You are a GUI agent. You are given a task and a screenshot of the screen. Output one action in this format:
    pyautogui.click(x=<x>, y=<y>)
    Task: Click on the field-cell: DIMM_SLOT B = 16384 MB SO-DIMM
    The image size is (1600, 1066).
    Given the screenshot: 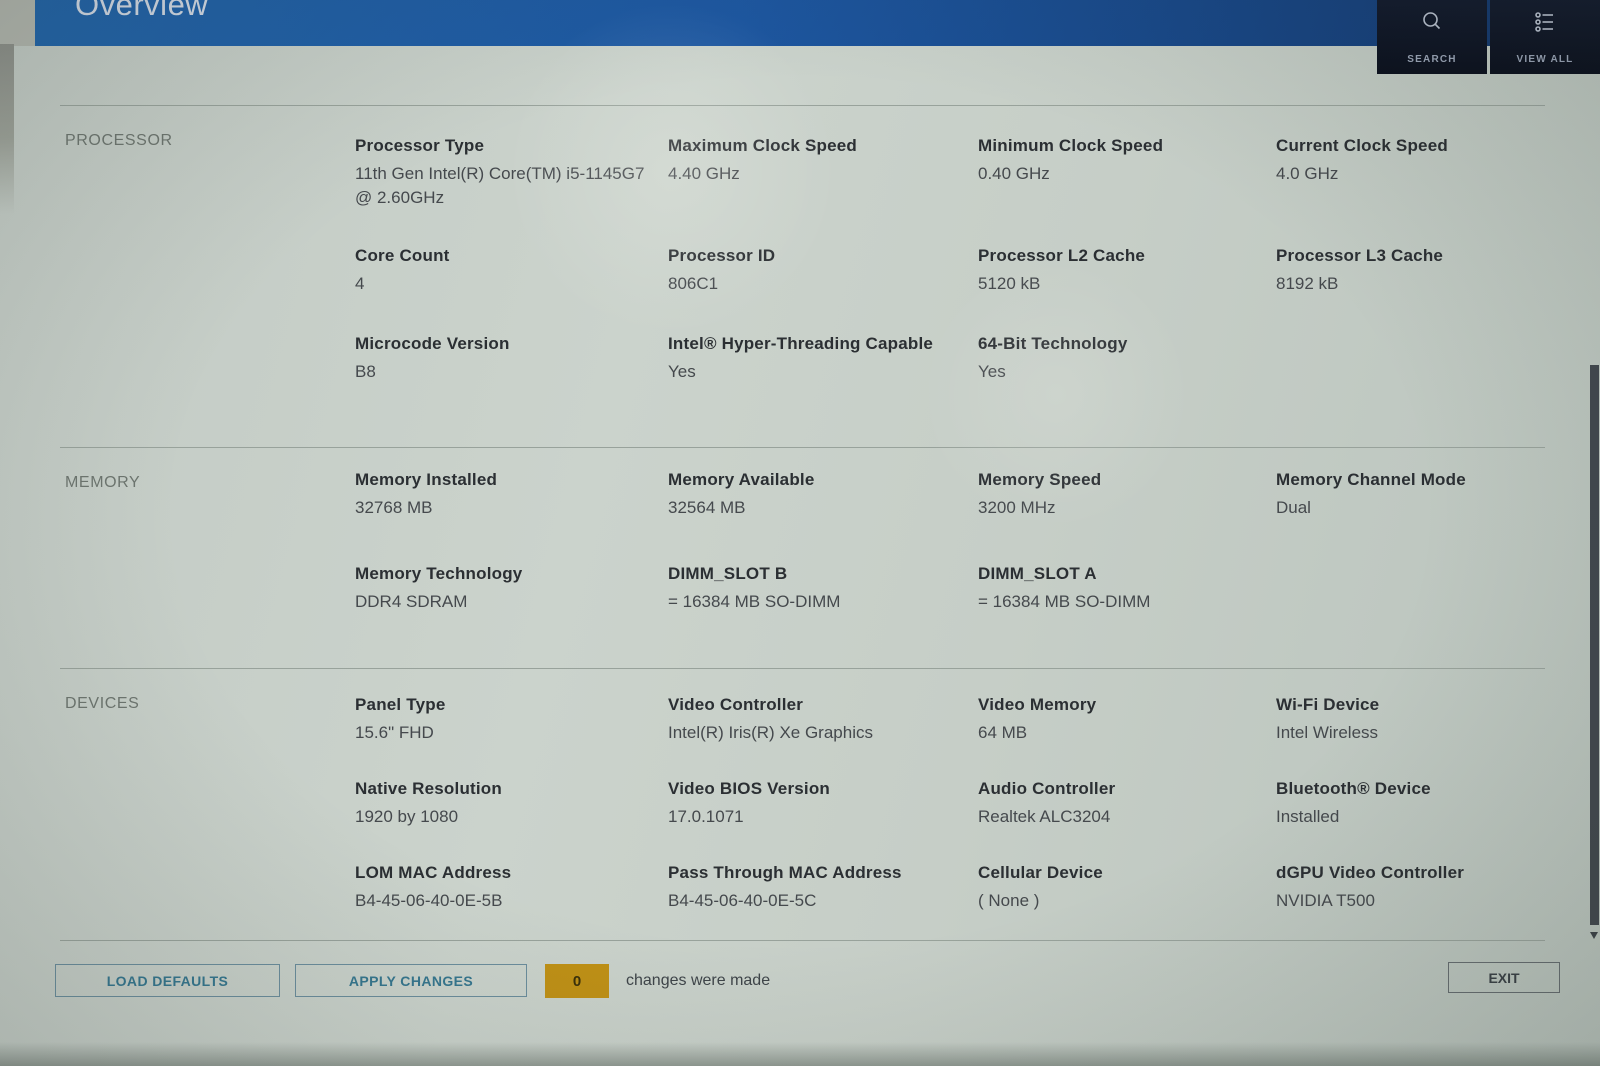 What is the action you would take?
    pyautogui.click(x=823, y=589)
    